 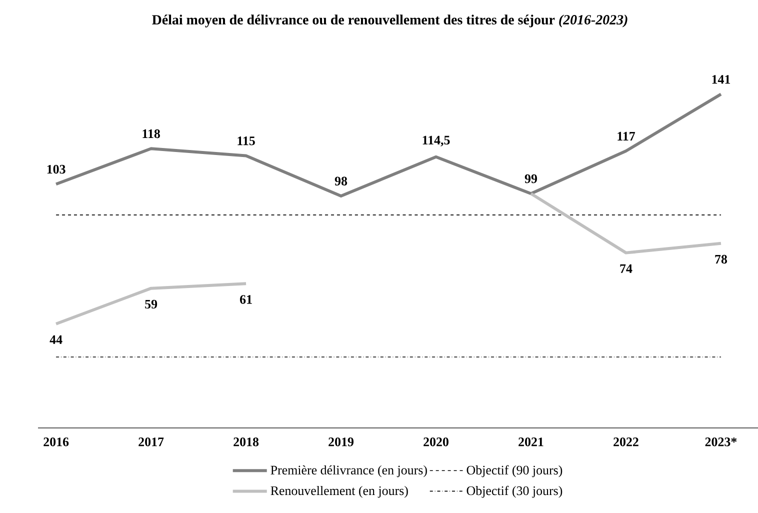 What do you see at coordinates (246, 299) in the screenshot?
I see `data-label: 61` at bounding box center [246, 299].